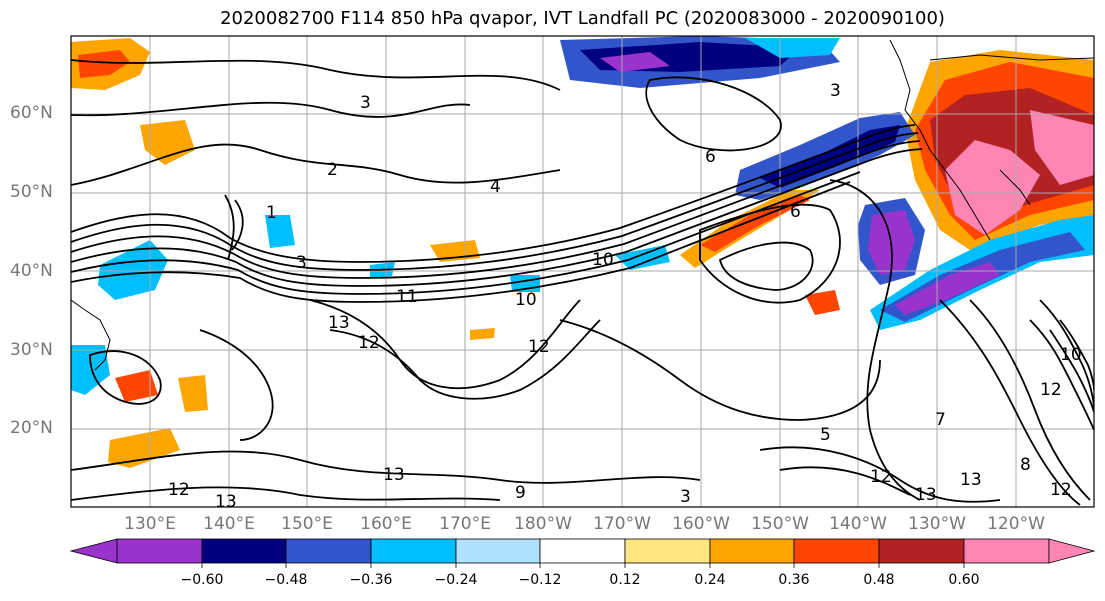  I want to click on colorbar, so click(582, 553).